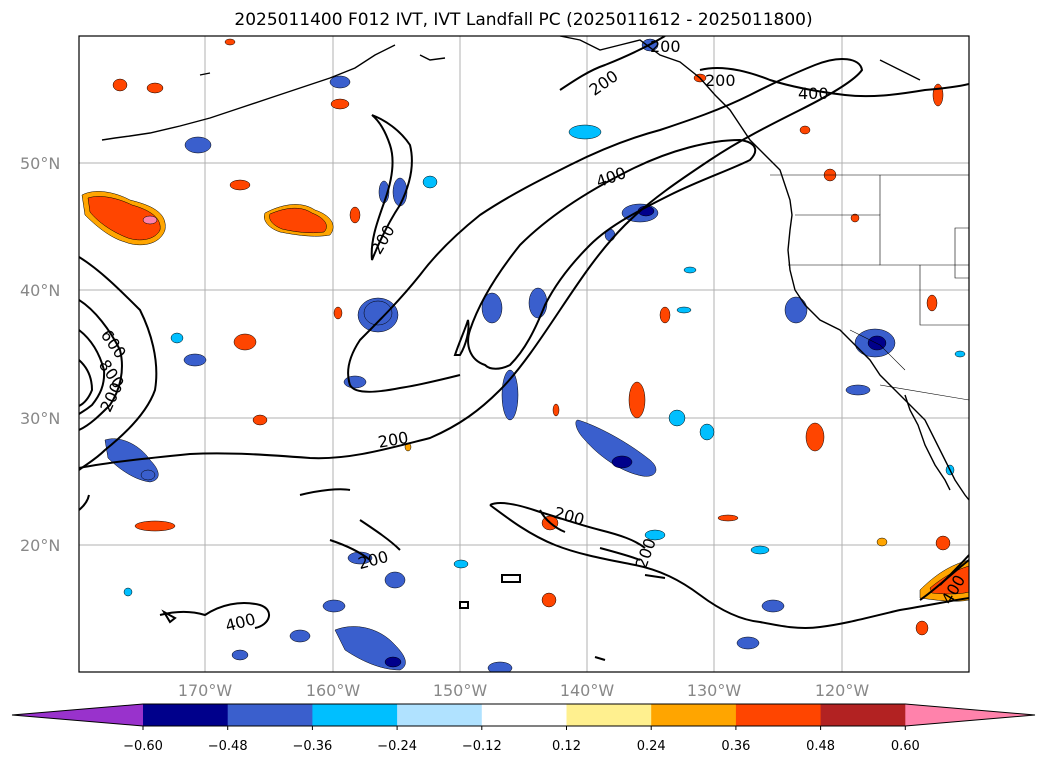 Image resolution: width=1047 pixels, height=765 pixels. Describe the element at coordinates (842, 690) in the screenshot. I see `lon-label-120w: 120°W` at that location.